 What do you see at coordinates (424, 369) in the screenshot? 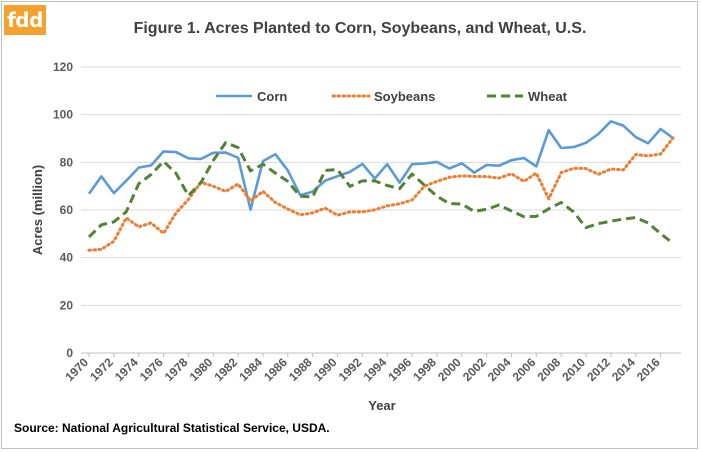
I see `x-tick-label: 1998` at bounding box center [424, 369].